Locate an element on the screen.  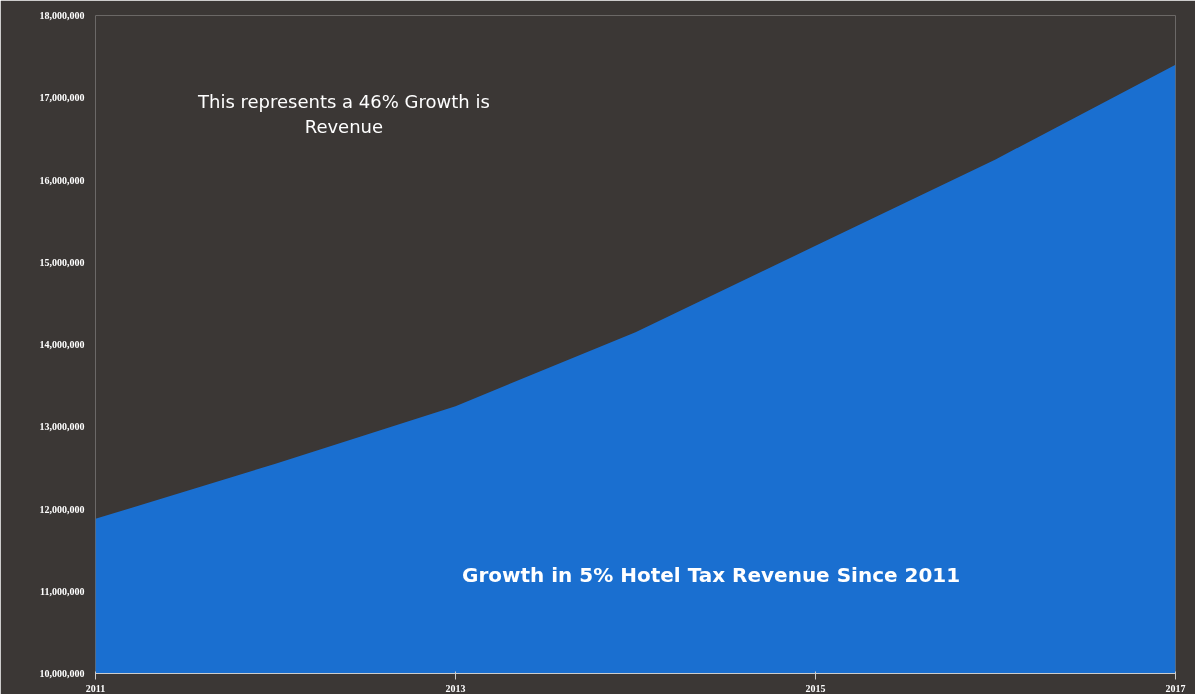
annotation: This represents a 46% Growth is Revenue is located at coordinates (343, 114).